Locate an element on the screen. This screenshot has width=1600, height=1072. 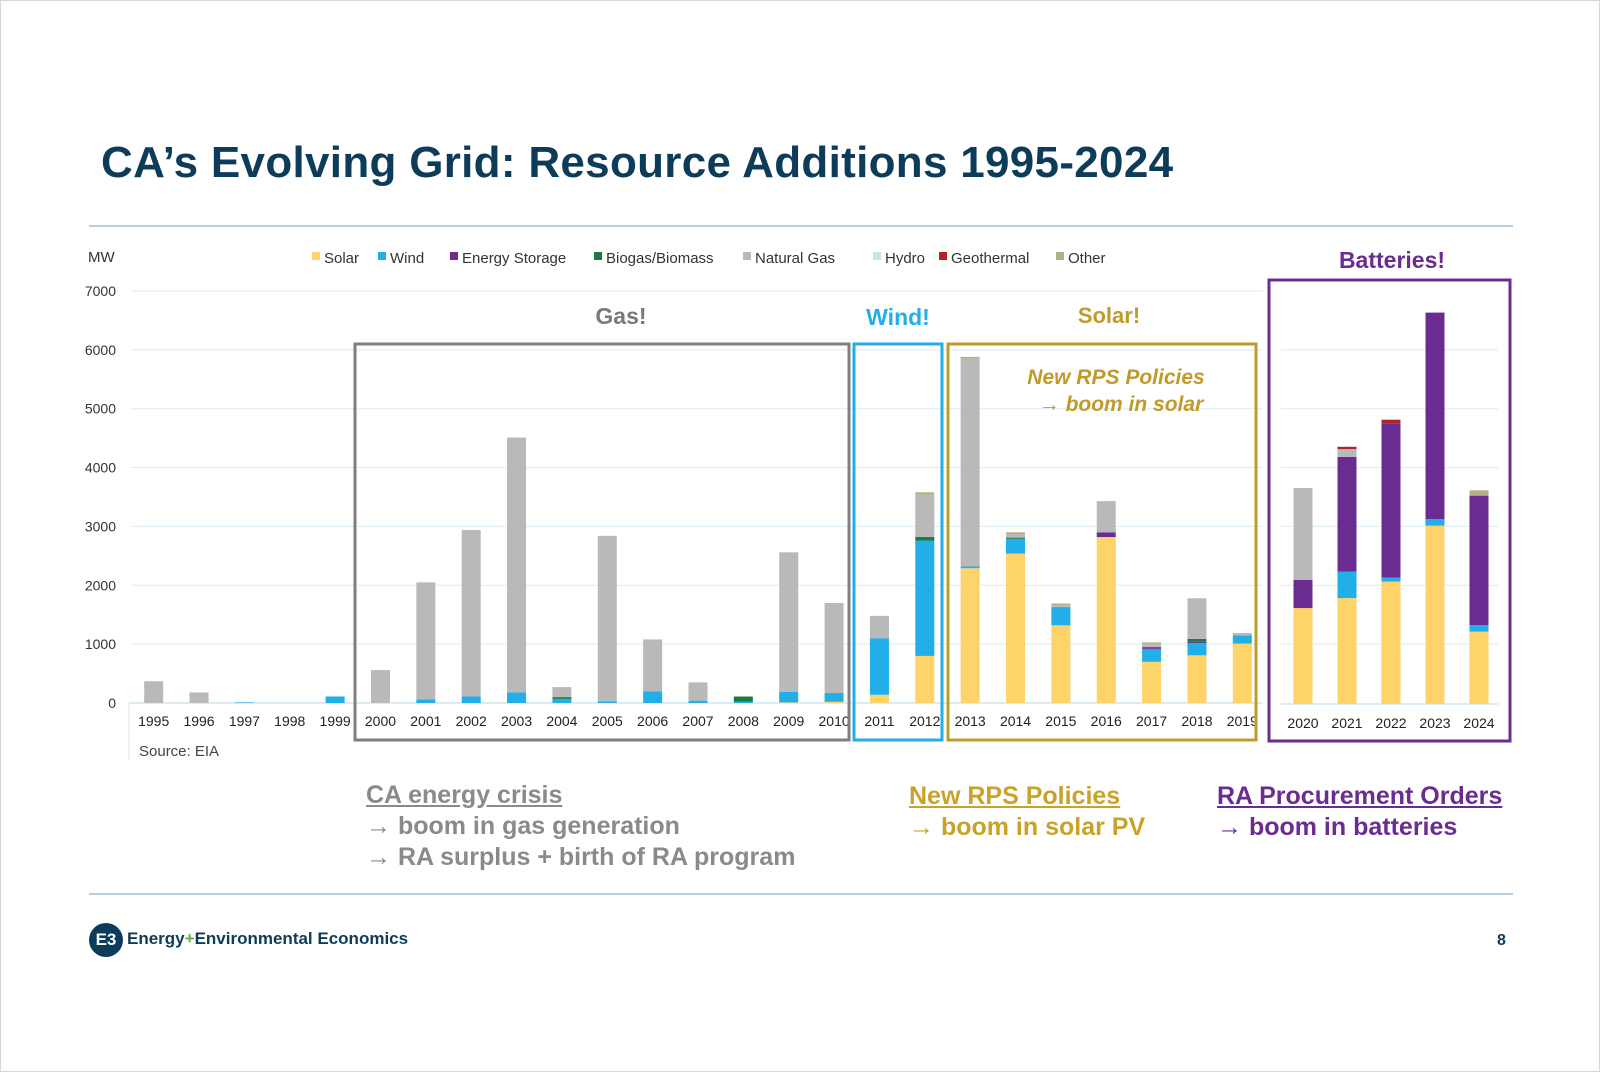
x-tick-label: 2008 is located at coordinates (743, 721).